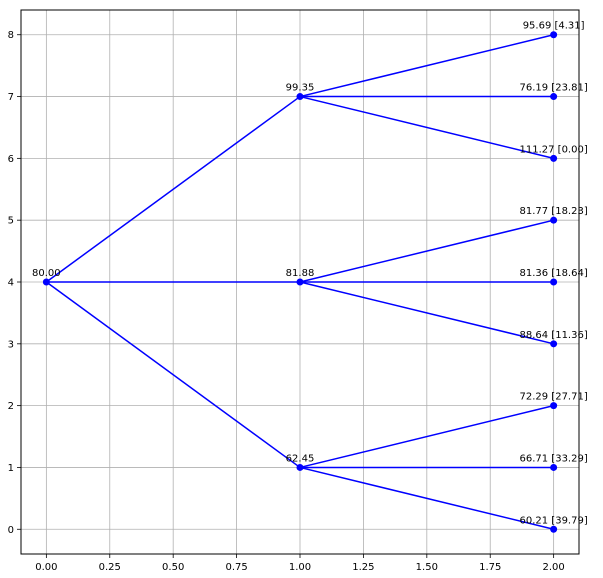 The height and width of the screenshot is (578, 603). I want to click on node-value-label: 60.21 [39.79], so click(554, 520).